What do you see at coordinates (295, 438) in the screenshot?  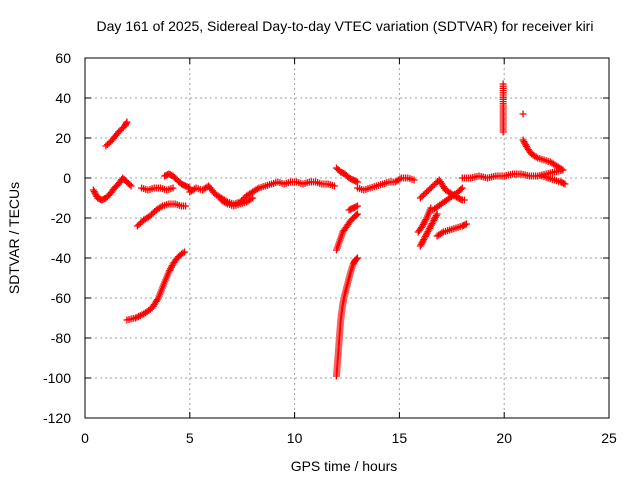 I see `x-tick-label: 10` at bounding box center [295, 438].